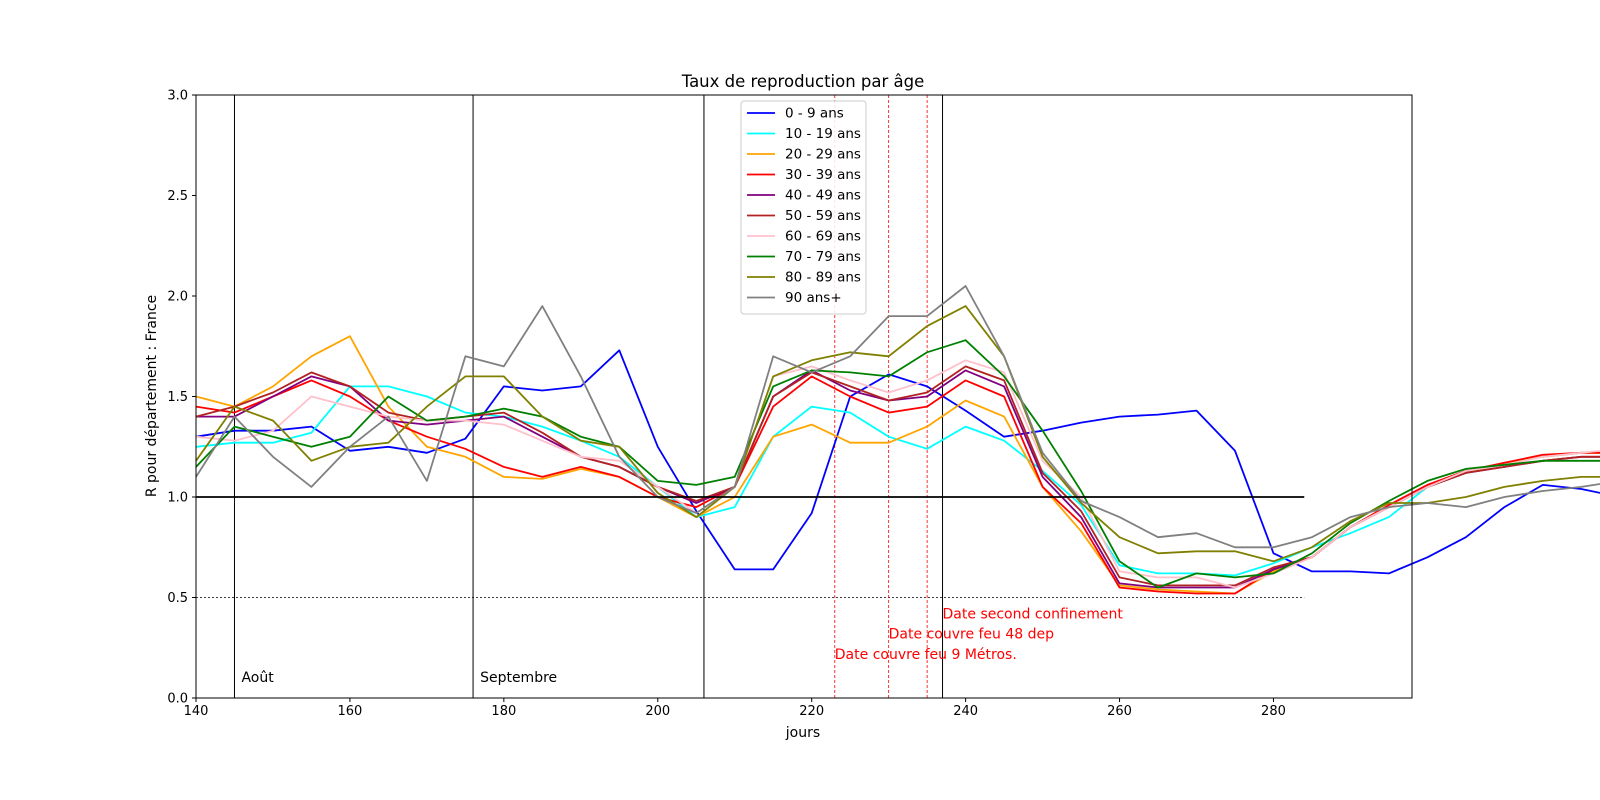 The height and width of the screenshot is (800, 1600). Describe the element at coordinates (196, 711) in the screenshot. I see `x-tick-label: 140` at that location.